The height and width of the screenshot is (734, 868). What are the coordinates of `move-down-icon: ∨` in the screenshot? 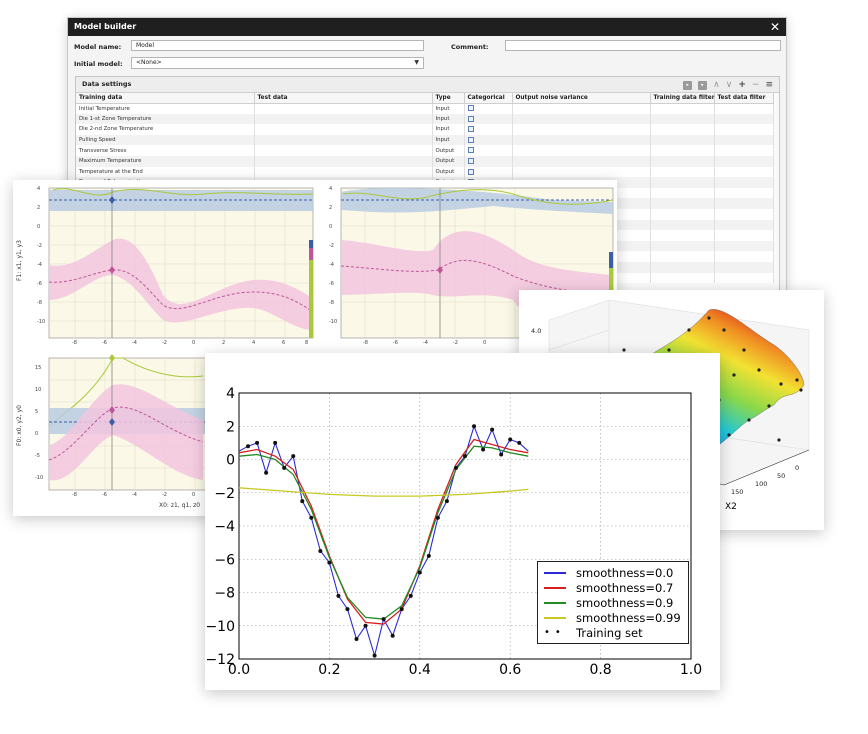 It's located at (729, 85).